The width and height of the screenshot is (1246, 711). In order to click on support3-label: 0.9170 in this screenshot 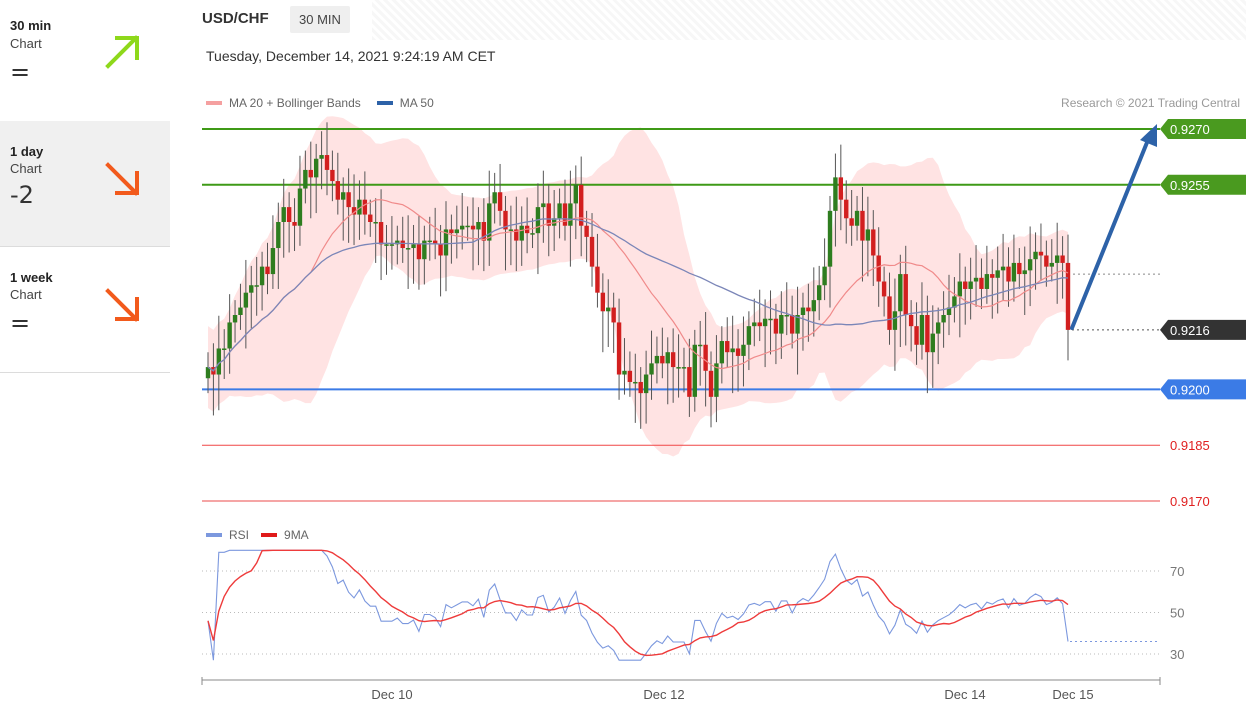, I will do `click(1190, 501)`.